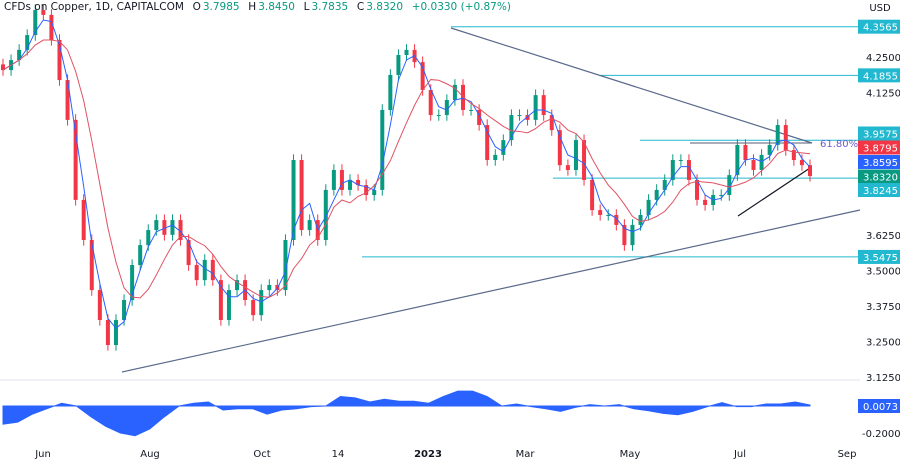 The image size is (900, 462). Describe the element at coordinates (739, 454) in the screenshot. I see `x-tick-label: Jul` at that location.